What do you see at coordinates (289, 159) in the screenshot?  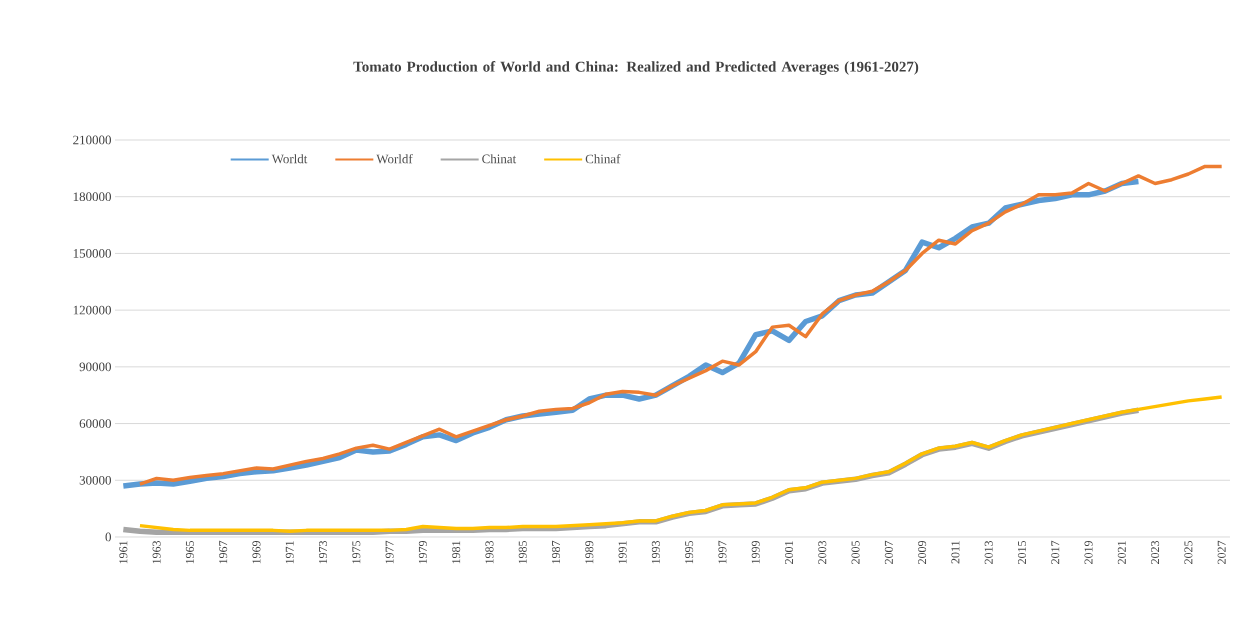 I see `legend-label: Worldt` at bounding box center [289, 159].